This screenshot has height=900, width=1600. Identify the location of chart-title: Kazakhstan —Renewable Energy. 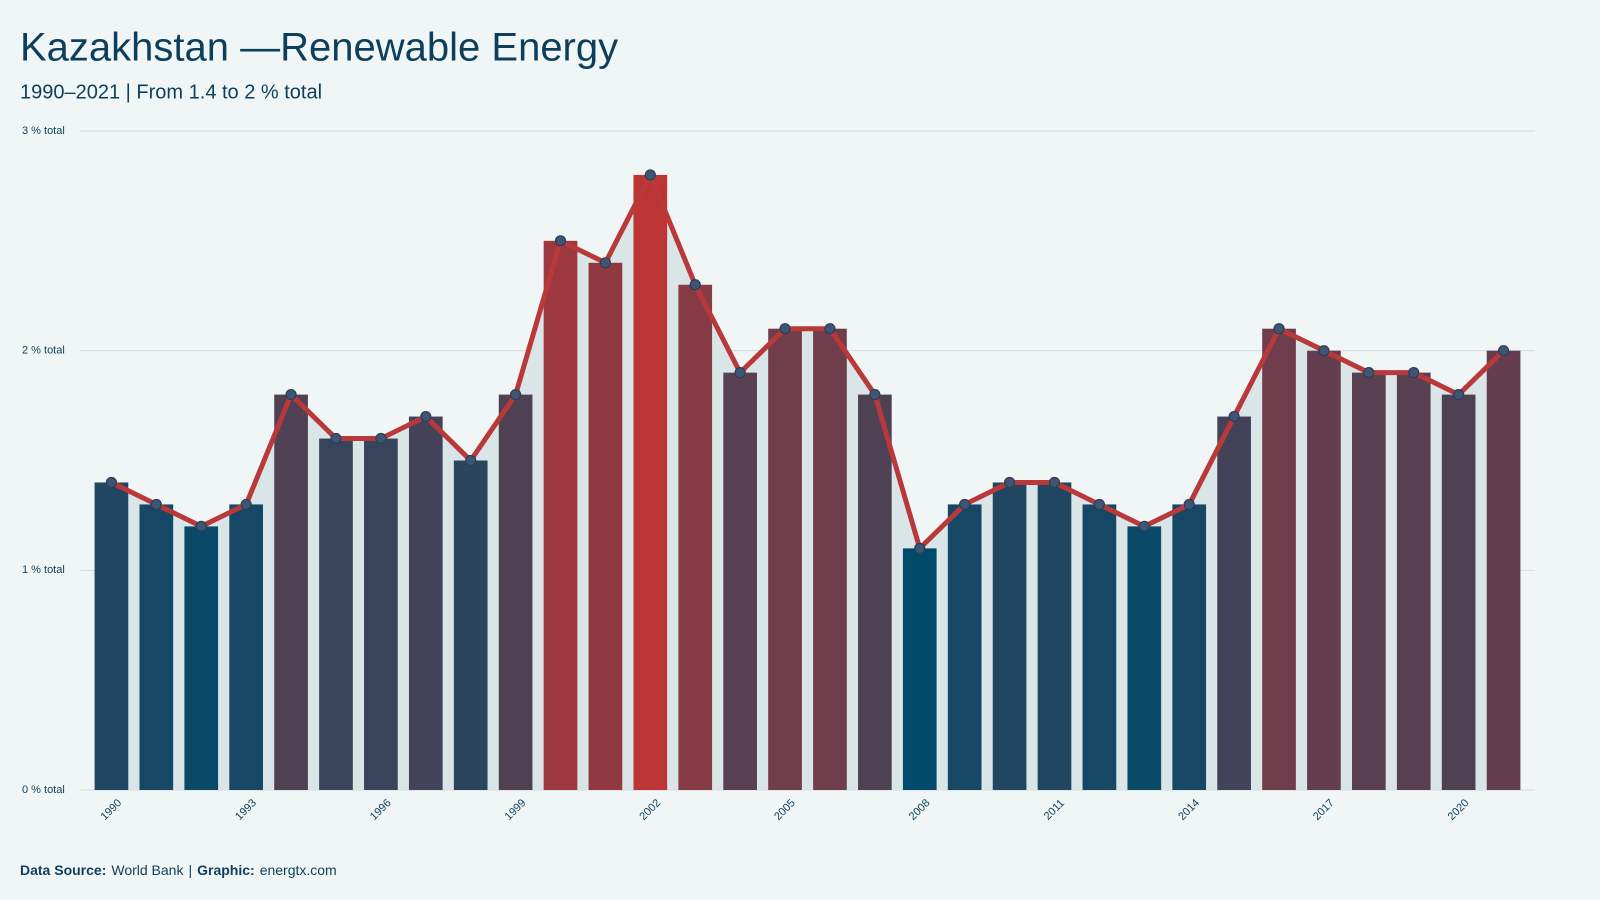
(319, 48).